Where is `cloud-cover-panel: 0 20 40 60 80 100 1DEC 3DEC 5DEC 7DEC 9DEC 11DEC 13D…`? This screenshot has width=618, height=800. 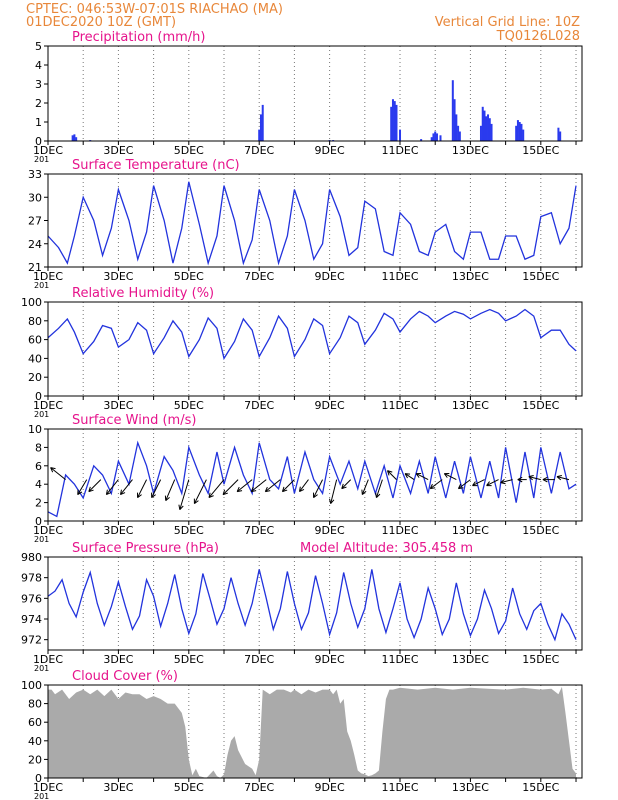 cloud-cover-panel: 0 20 40 60 80 100 1DEC 3DEC 5DEC 7DEC 9DEC 11DEC 13D… is located at coordinates (302, 734).